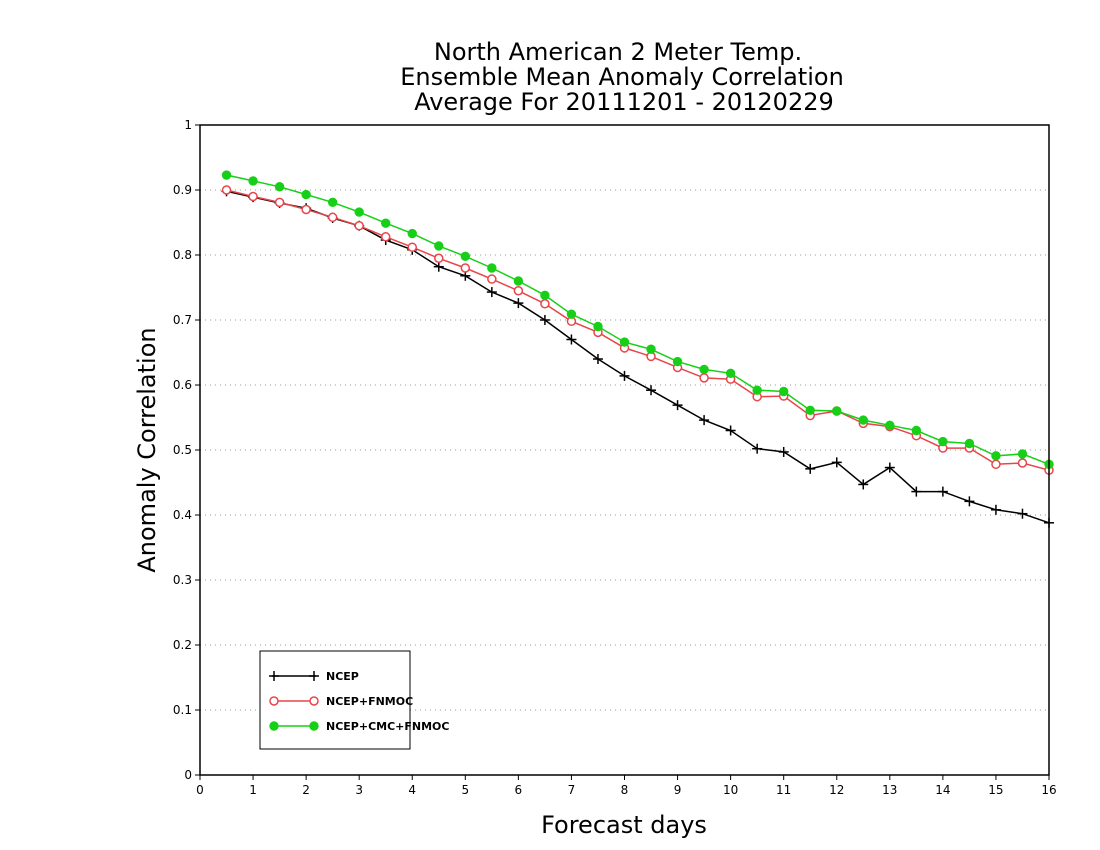 This screenshot has width=1100, height=850. I want to click on x-tick-label: 10, so click(730, 790).